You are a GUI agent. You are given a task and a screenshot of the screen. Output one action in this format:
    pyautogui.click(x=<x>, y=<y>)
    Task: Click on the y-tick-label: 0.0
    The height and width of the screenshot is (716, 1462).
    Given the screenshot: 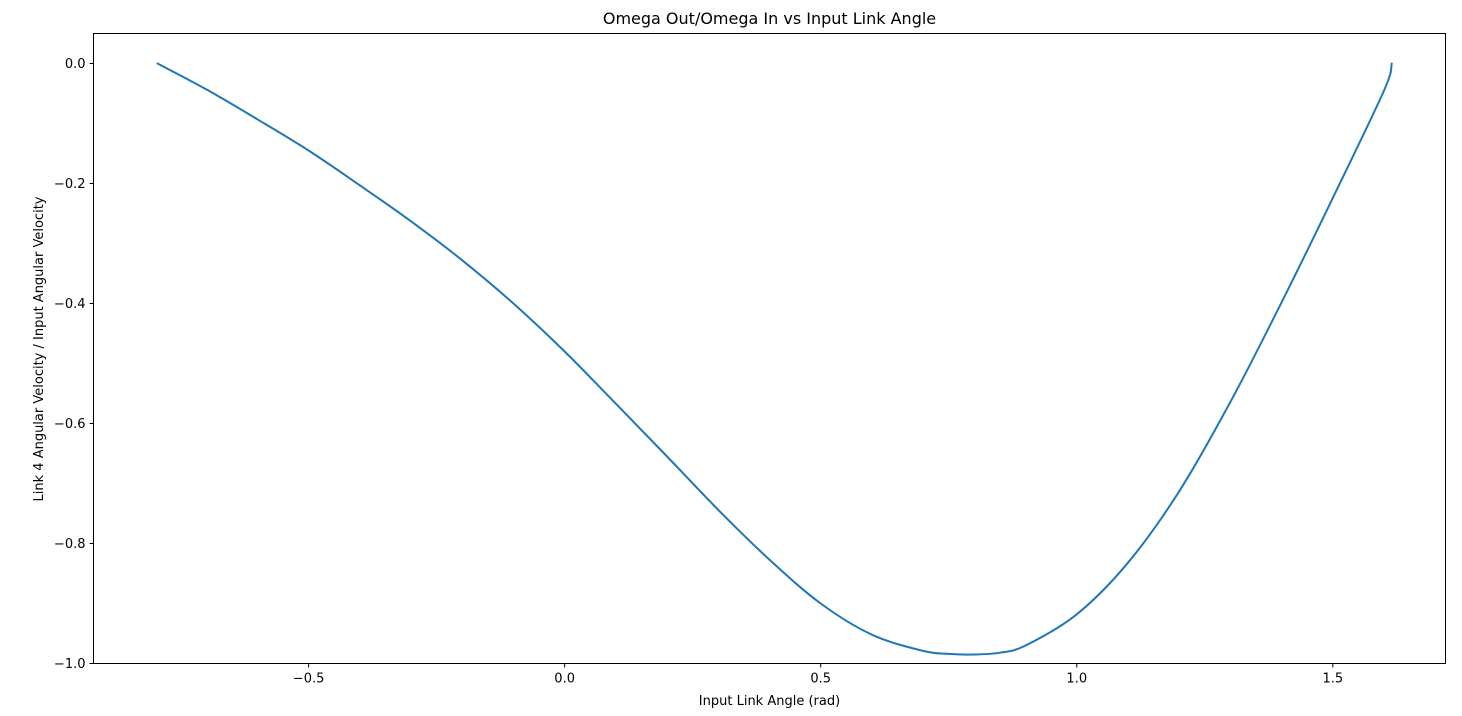 What is the action you would take?
    pyautogui.click(x=75, y=64)
    